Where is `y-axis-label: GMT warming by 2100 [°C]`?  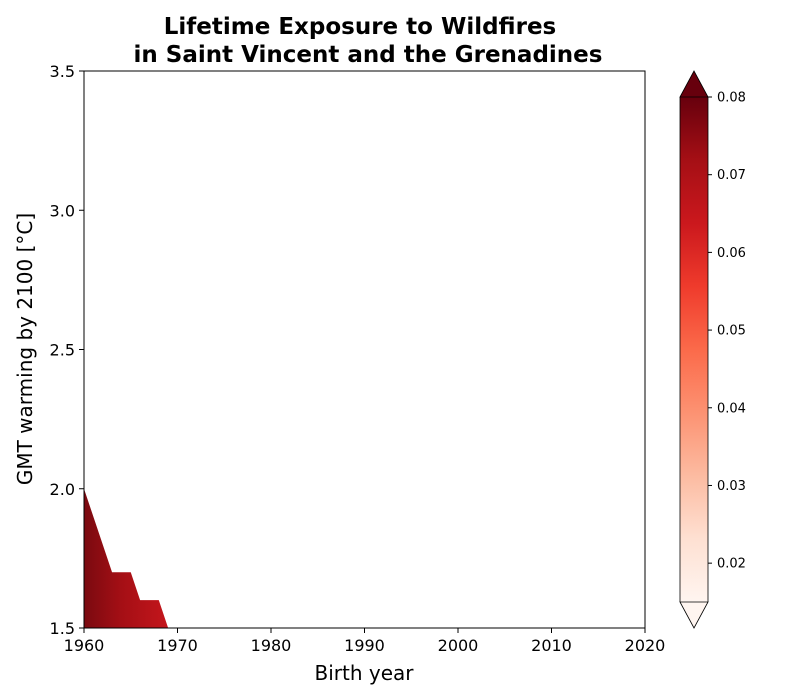 y-axis-label: GMT warming by 2100 [°C] is located at coordinates (25, 349).